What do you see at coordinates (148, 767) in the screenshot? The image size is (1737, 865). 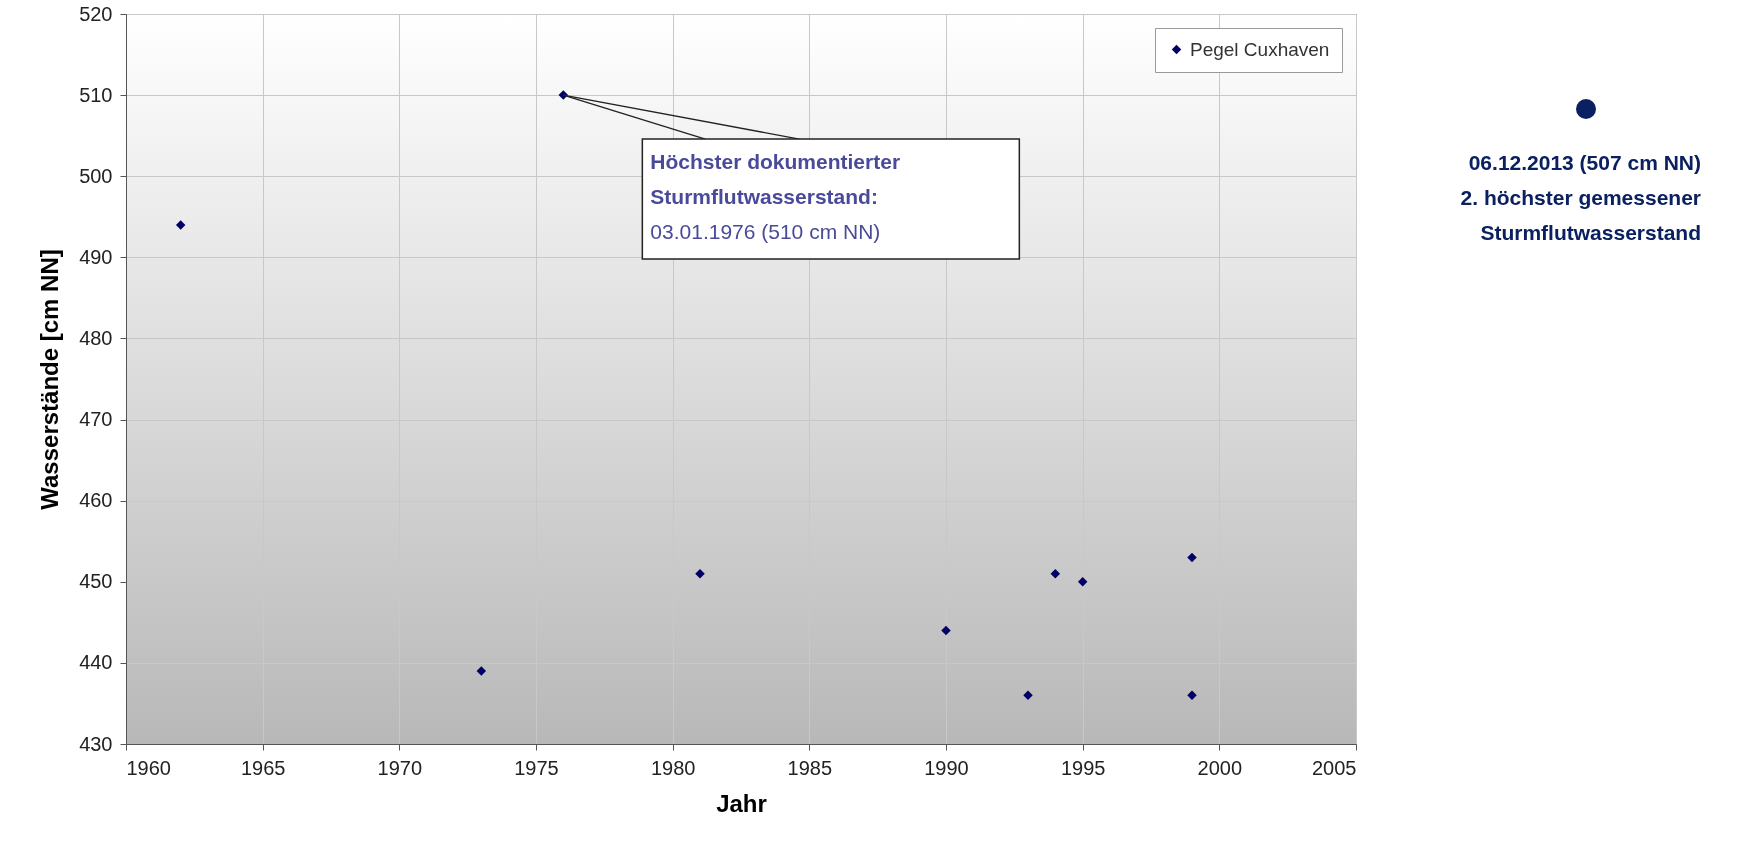 I see `x-tick-label: 1960` at bounding box center [148, 767].